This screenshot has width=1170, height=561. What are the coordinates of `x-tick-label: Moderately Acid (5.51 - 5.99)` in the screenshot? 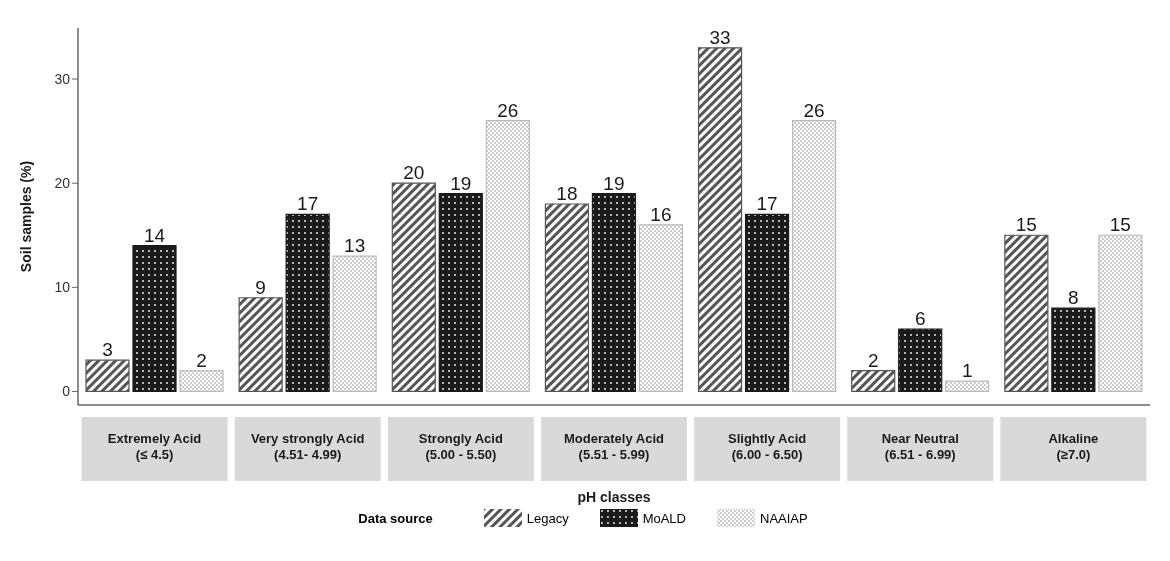 It's located at (614, 446).